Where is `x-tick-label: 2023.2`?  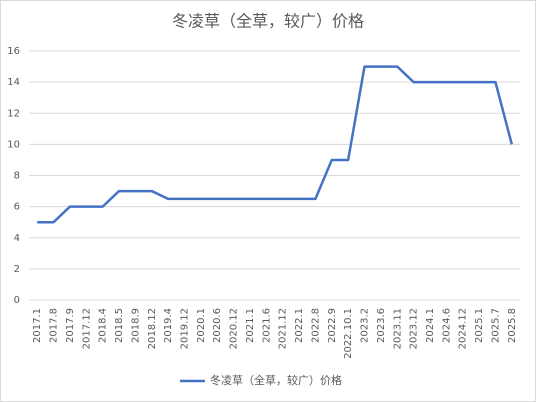 x-tick-label: 2023.2 is located at coordinates (365, 325).